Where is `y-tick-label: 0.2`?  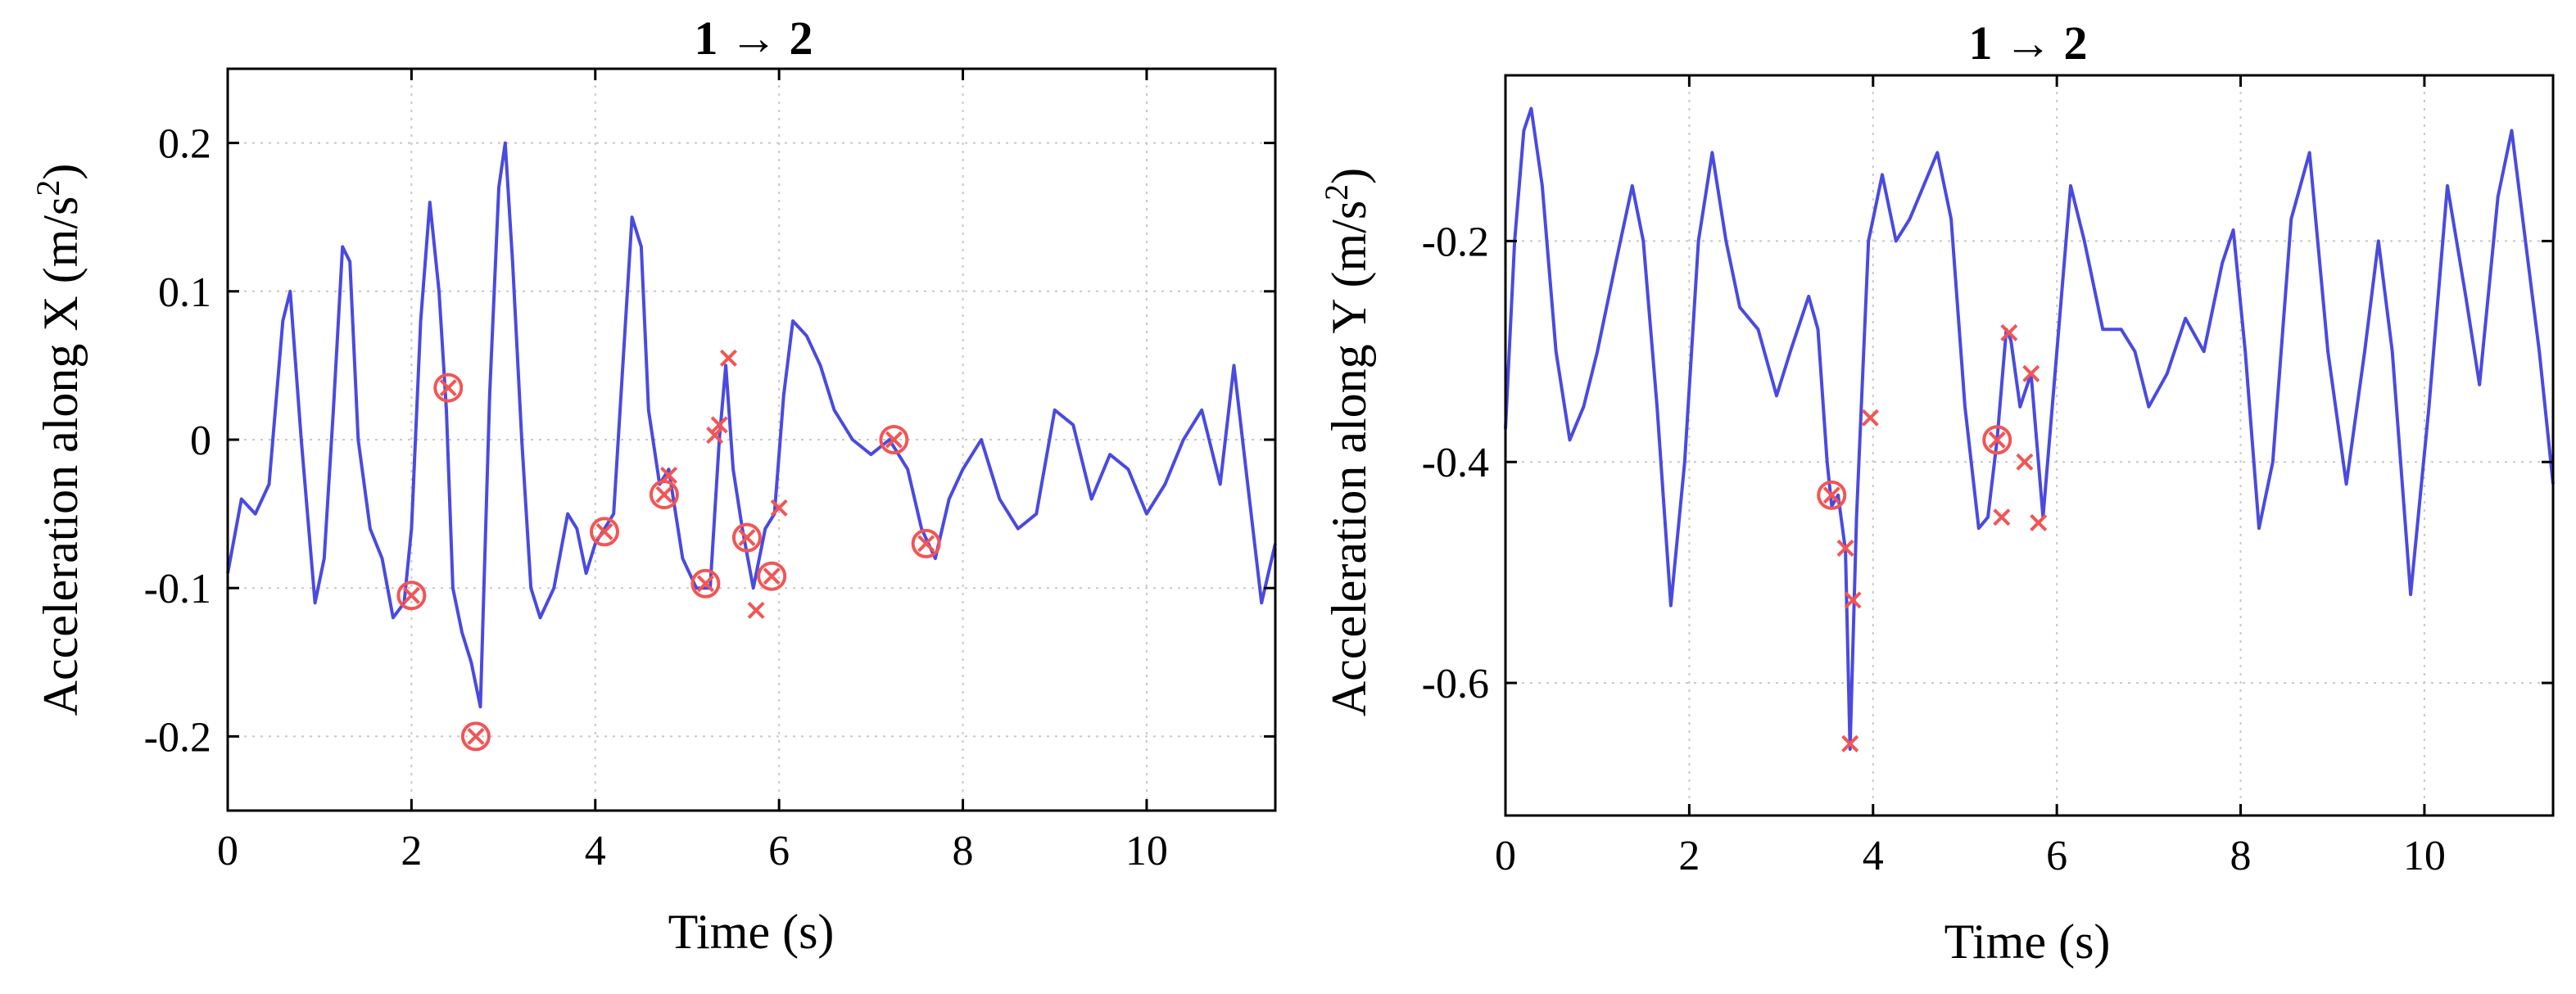 y-tick-label: 0.2 is located at coordinates (184, 144).